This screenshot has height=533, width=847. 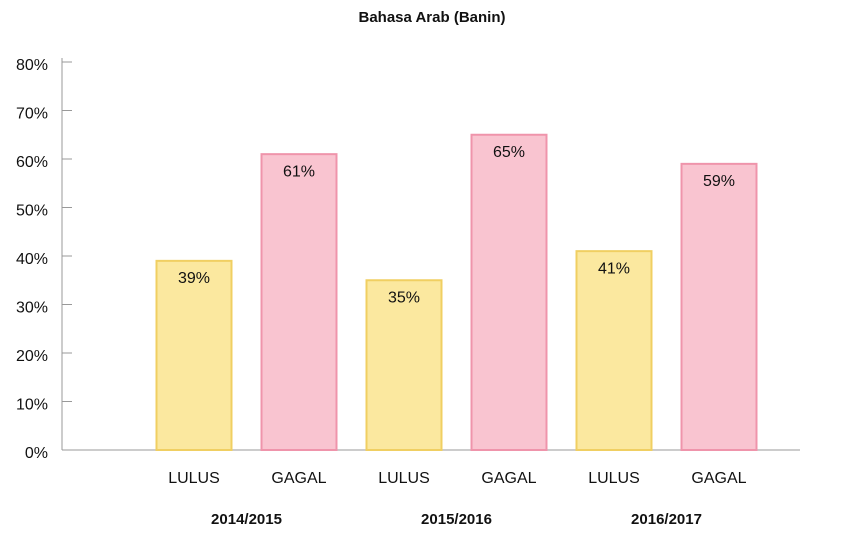 What do you see at coordinates (32, 259) in the screenshot?
I see `y-tick-label: 40%` at bounding box center [32, 259].